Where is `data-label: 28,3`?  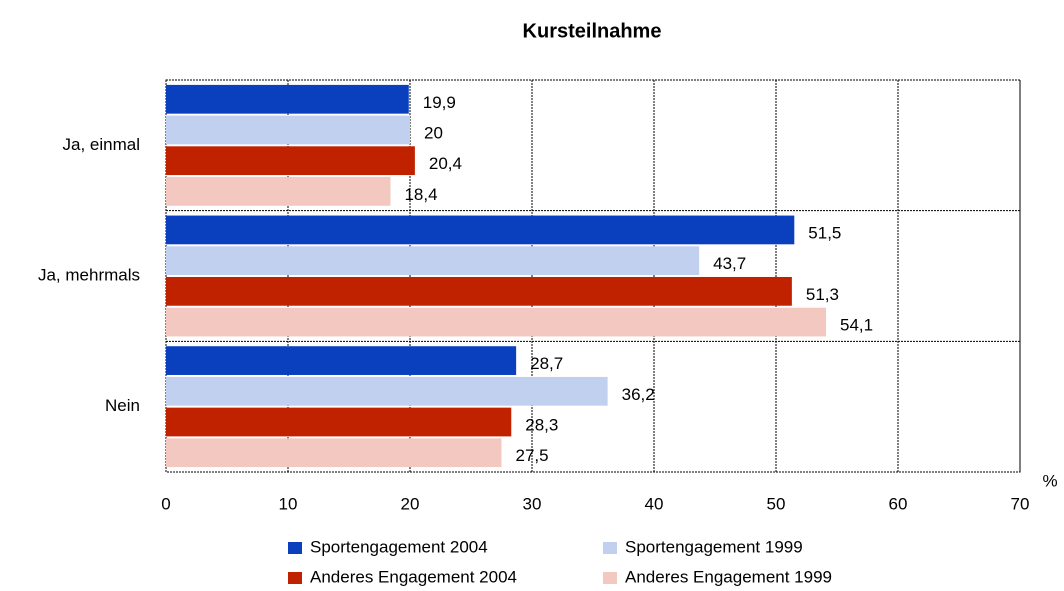
data-label: 28,3 is located at coordinates (541, 425).